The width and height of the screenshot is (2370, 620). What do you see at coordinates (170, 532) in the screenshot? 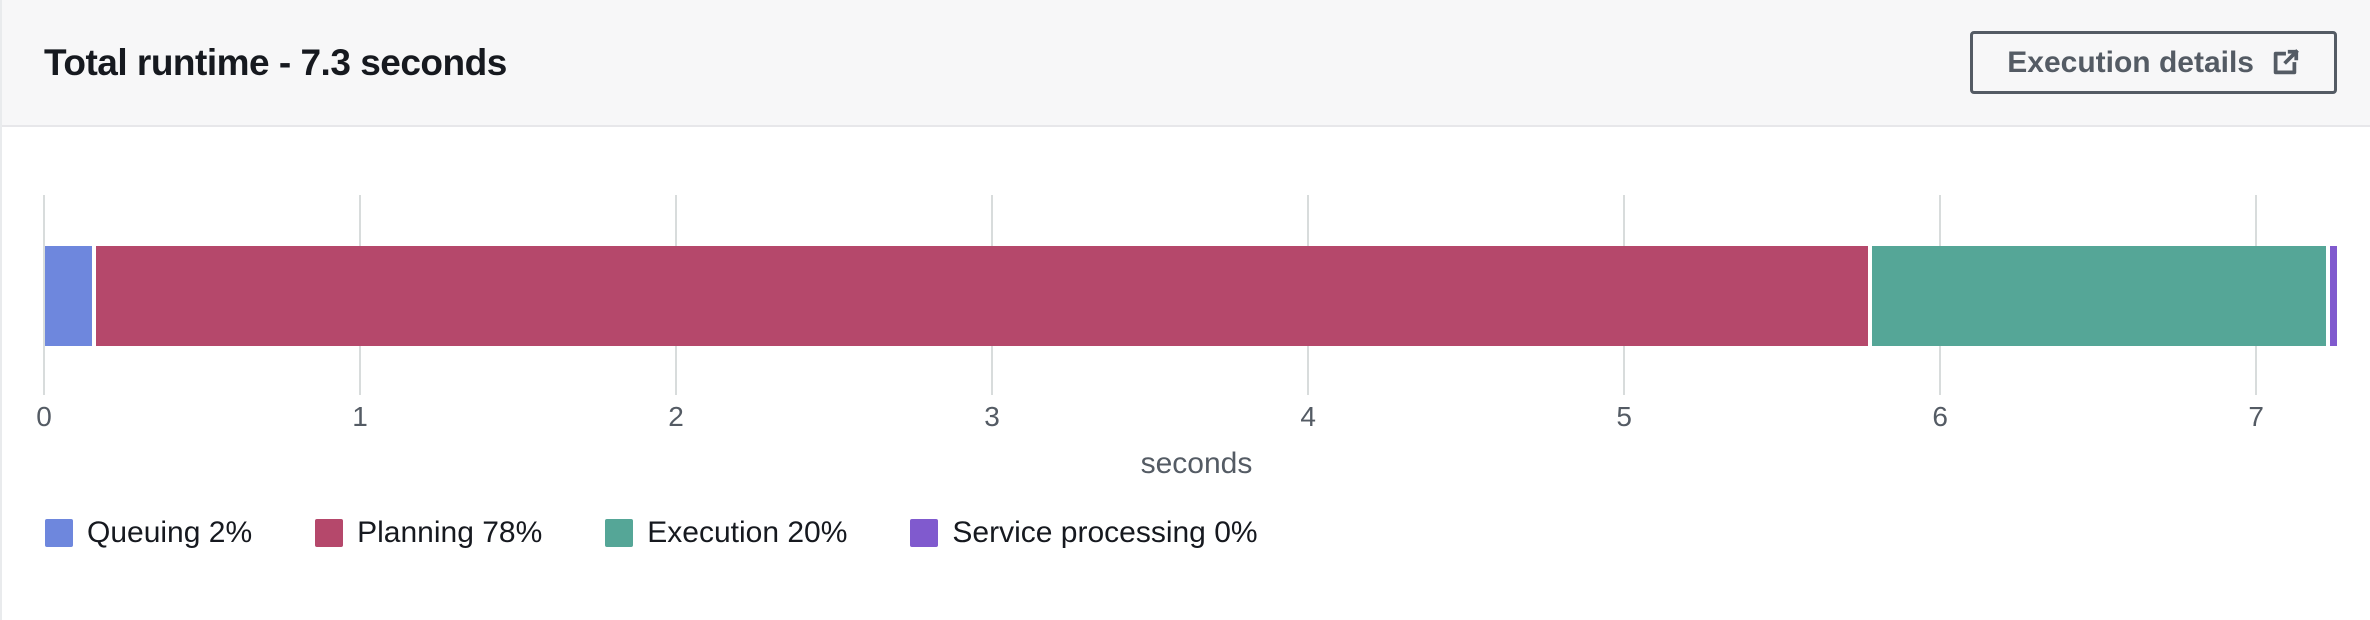
I see `legend-label: Queuing 2%` at bounding box center [170, 532].